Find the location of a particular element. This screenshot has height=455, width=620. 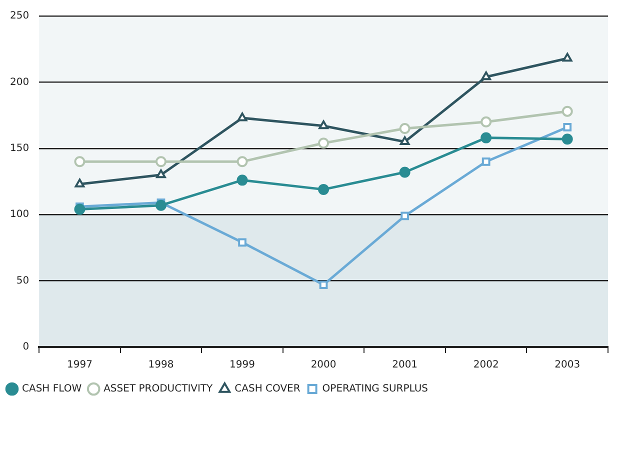

legend-label: ASSET PRODUCTIVITY is located at coordinates (159, 389).